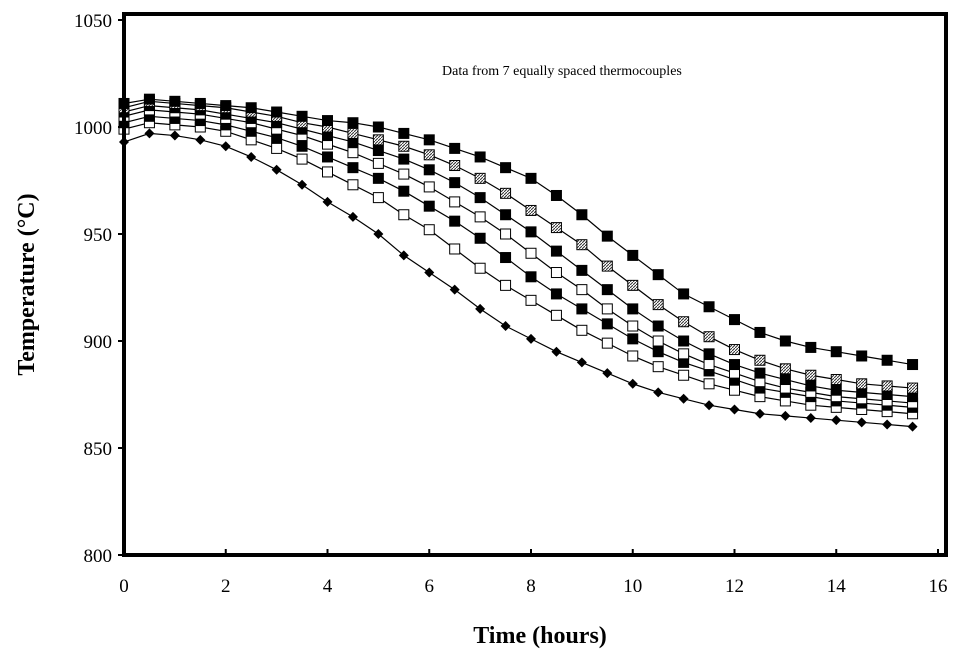 This screenshot has width=961, height=654. Describe the element at coordinates (124, 586) in the screenshot. I see `x-tick-label: 0` at that location.